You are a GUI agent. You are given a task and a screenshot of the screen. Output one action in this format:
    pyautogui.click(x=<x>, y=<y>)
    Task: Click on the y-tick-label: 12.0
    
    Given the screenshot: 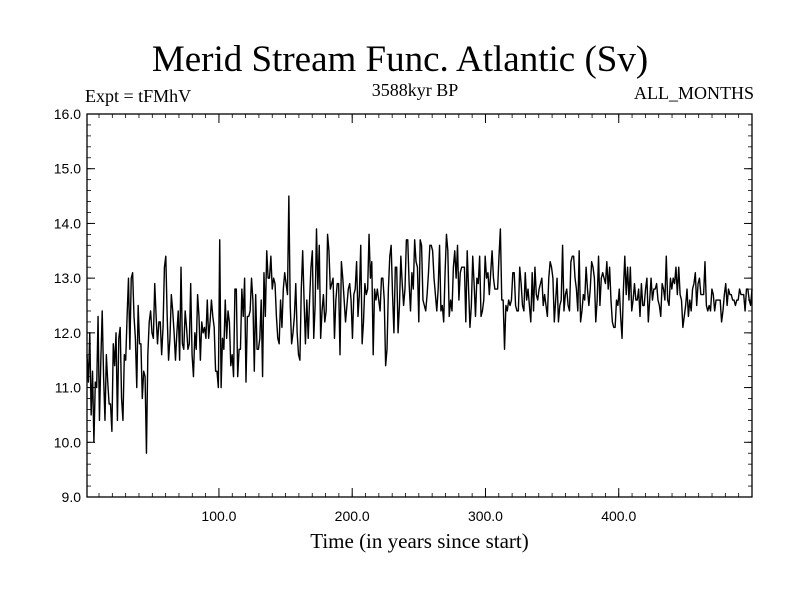 What is the action you would take?
    pyautogui.click(x=67, y=333)
    